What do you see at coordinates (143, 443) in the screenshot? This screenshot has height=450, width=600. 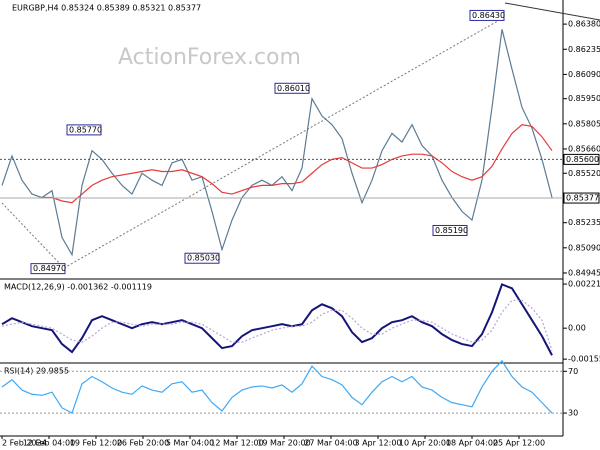 I see `time-label: 26 Feb 20:00` at bounding box center [143, 443].